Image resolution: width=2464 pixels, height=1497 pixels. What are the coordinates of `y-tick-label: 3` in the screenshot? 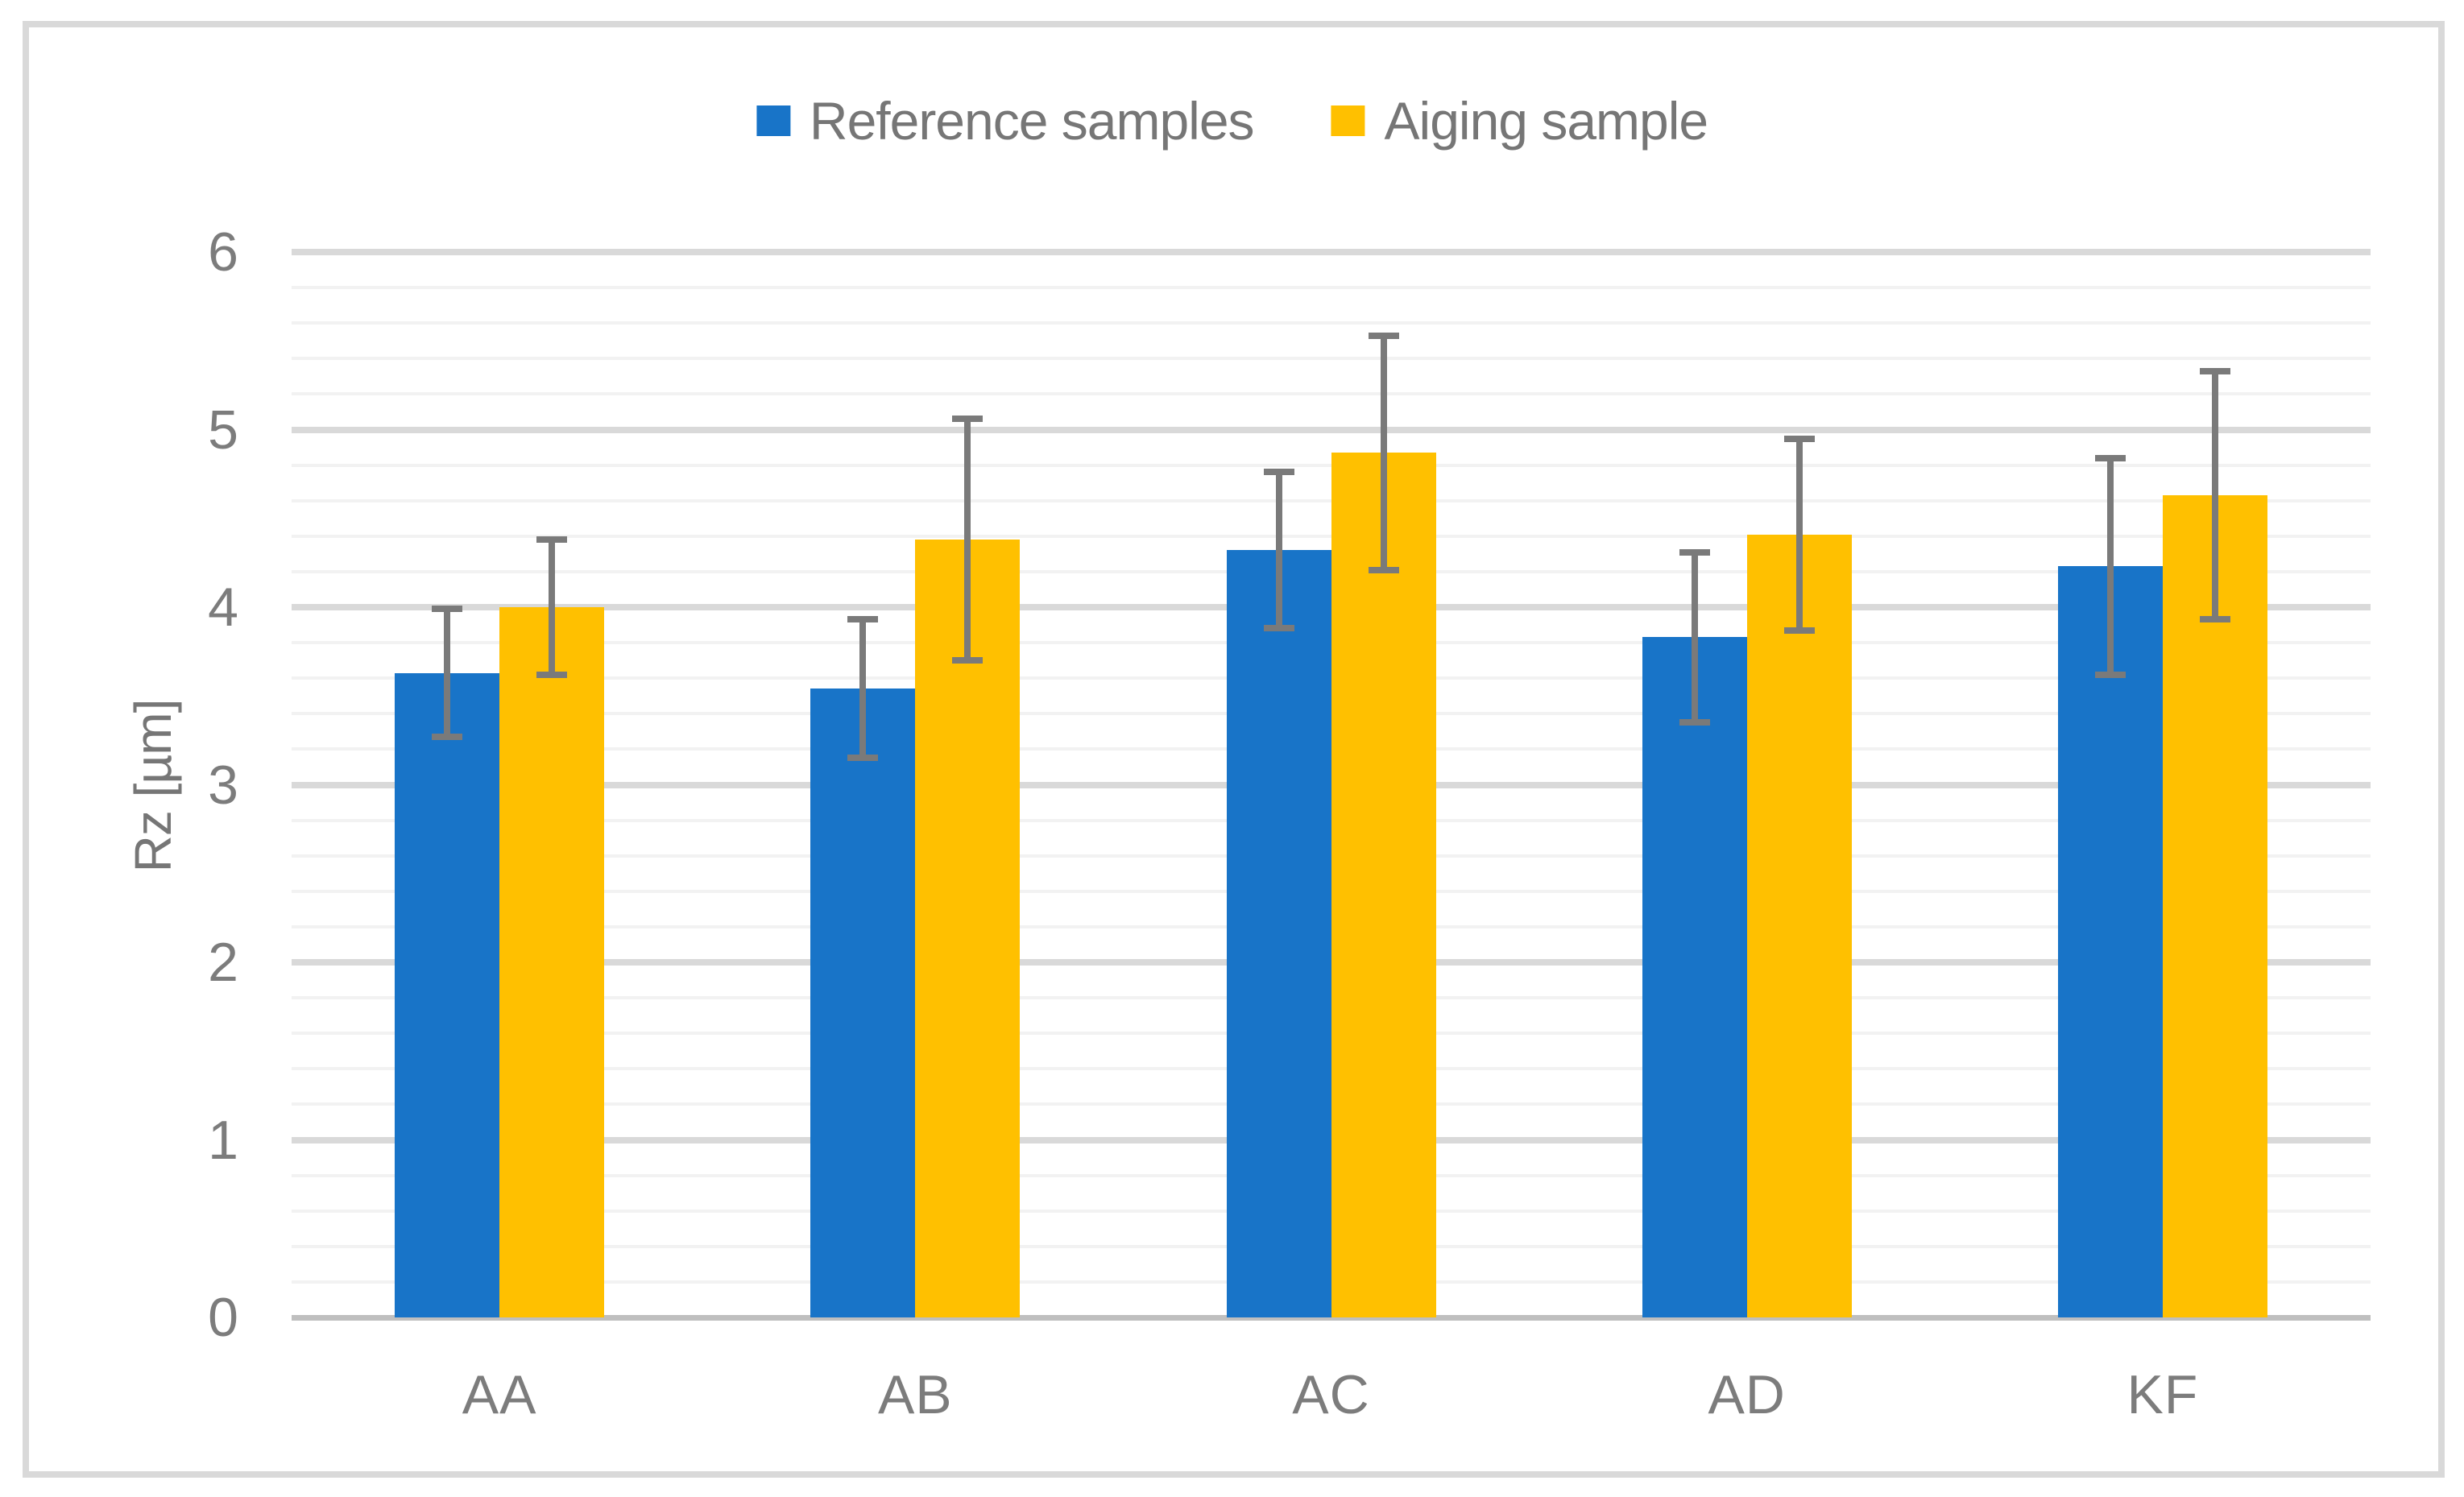 It's located at (223, 785).